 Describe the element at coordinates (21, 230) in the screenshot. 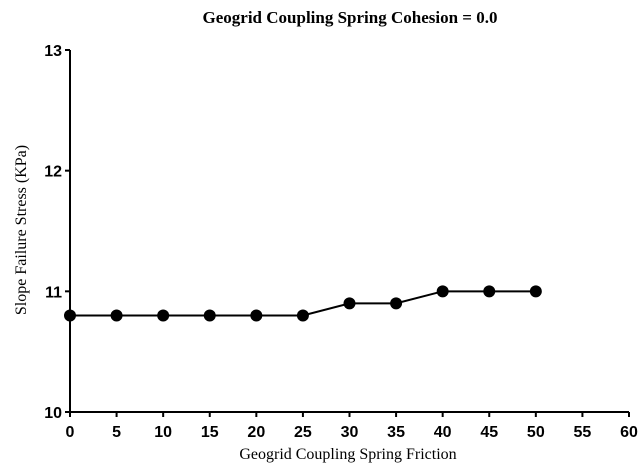

I see `y-axis-label: Slope Failure Stress (KPa)` at that location.